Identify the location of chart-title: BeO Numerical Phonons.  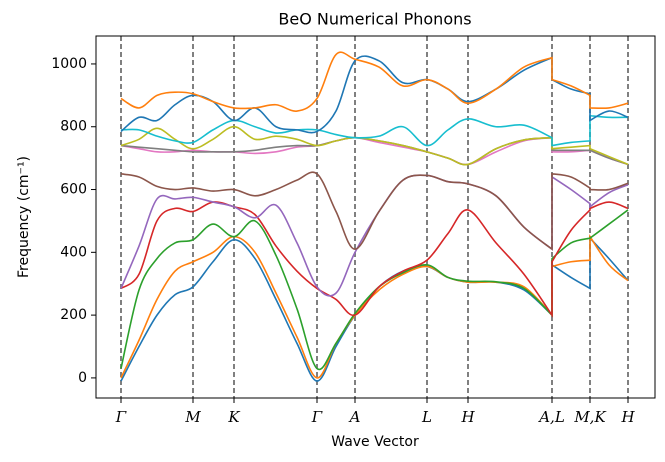
(374, 19).